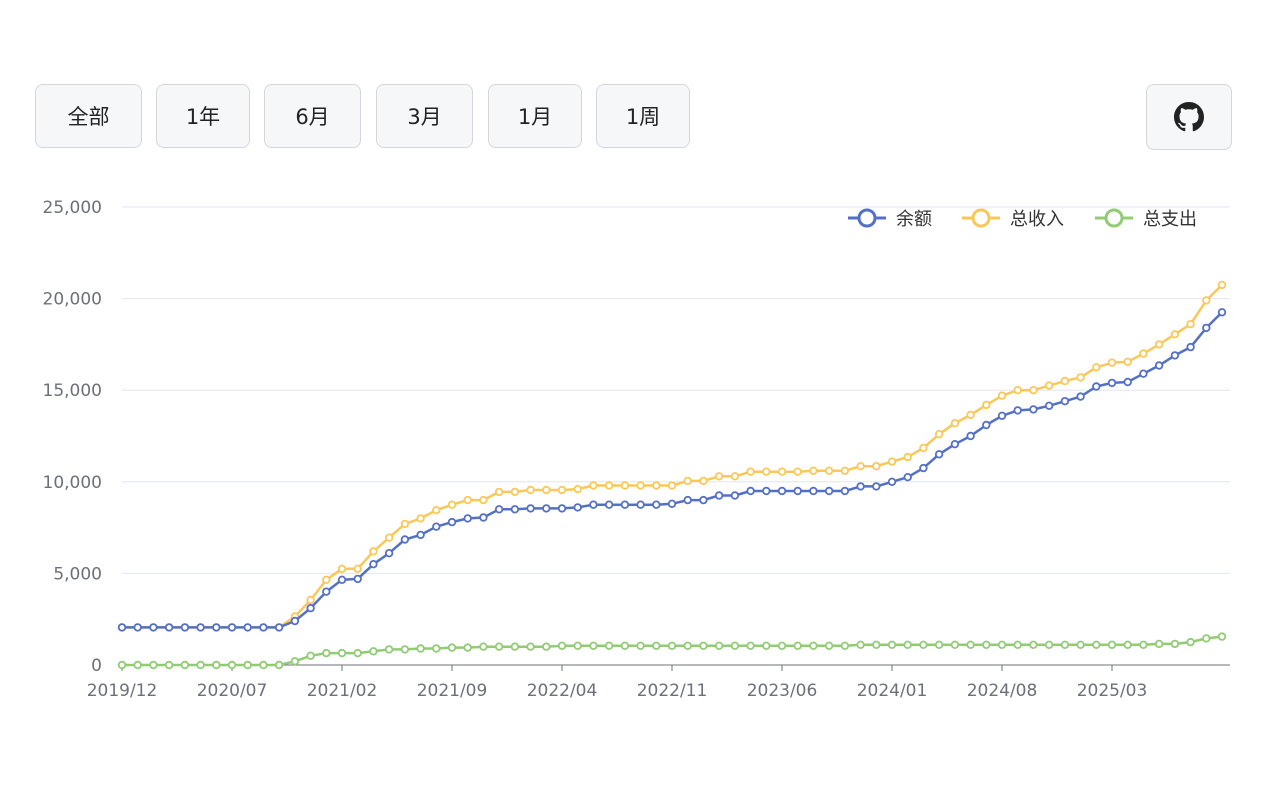  I want to click on range-3m-button: 3月, so click(424, 116).